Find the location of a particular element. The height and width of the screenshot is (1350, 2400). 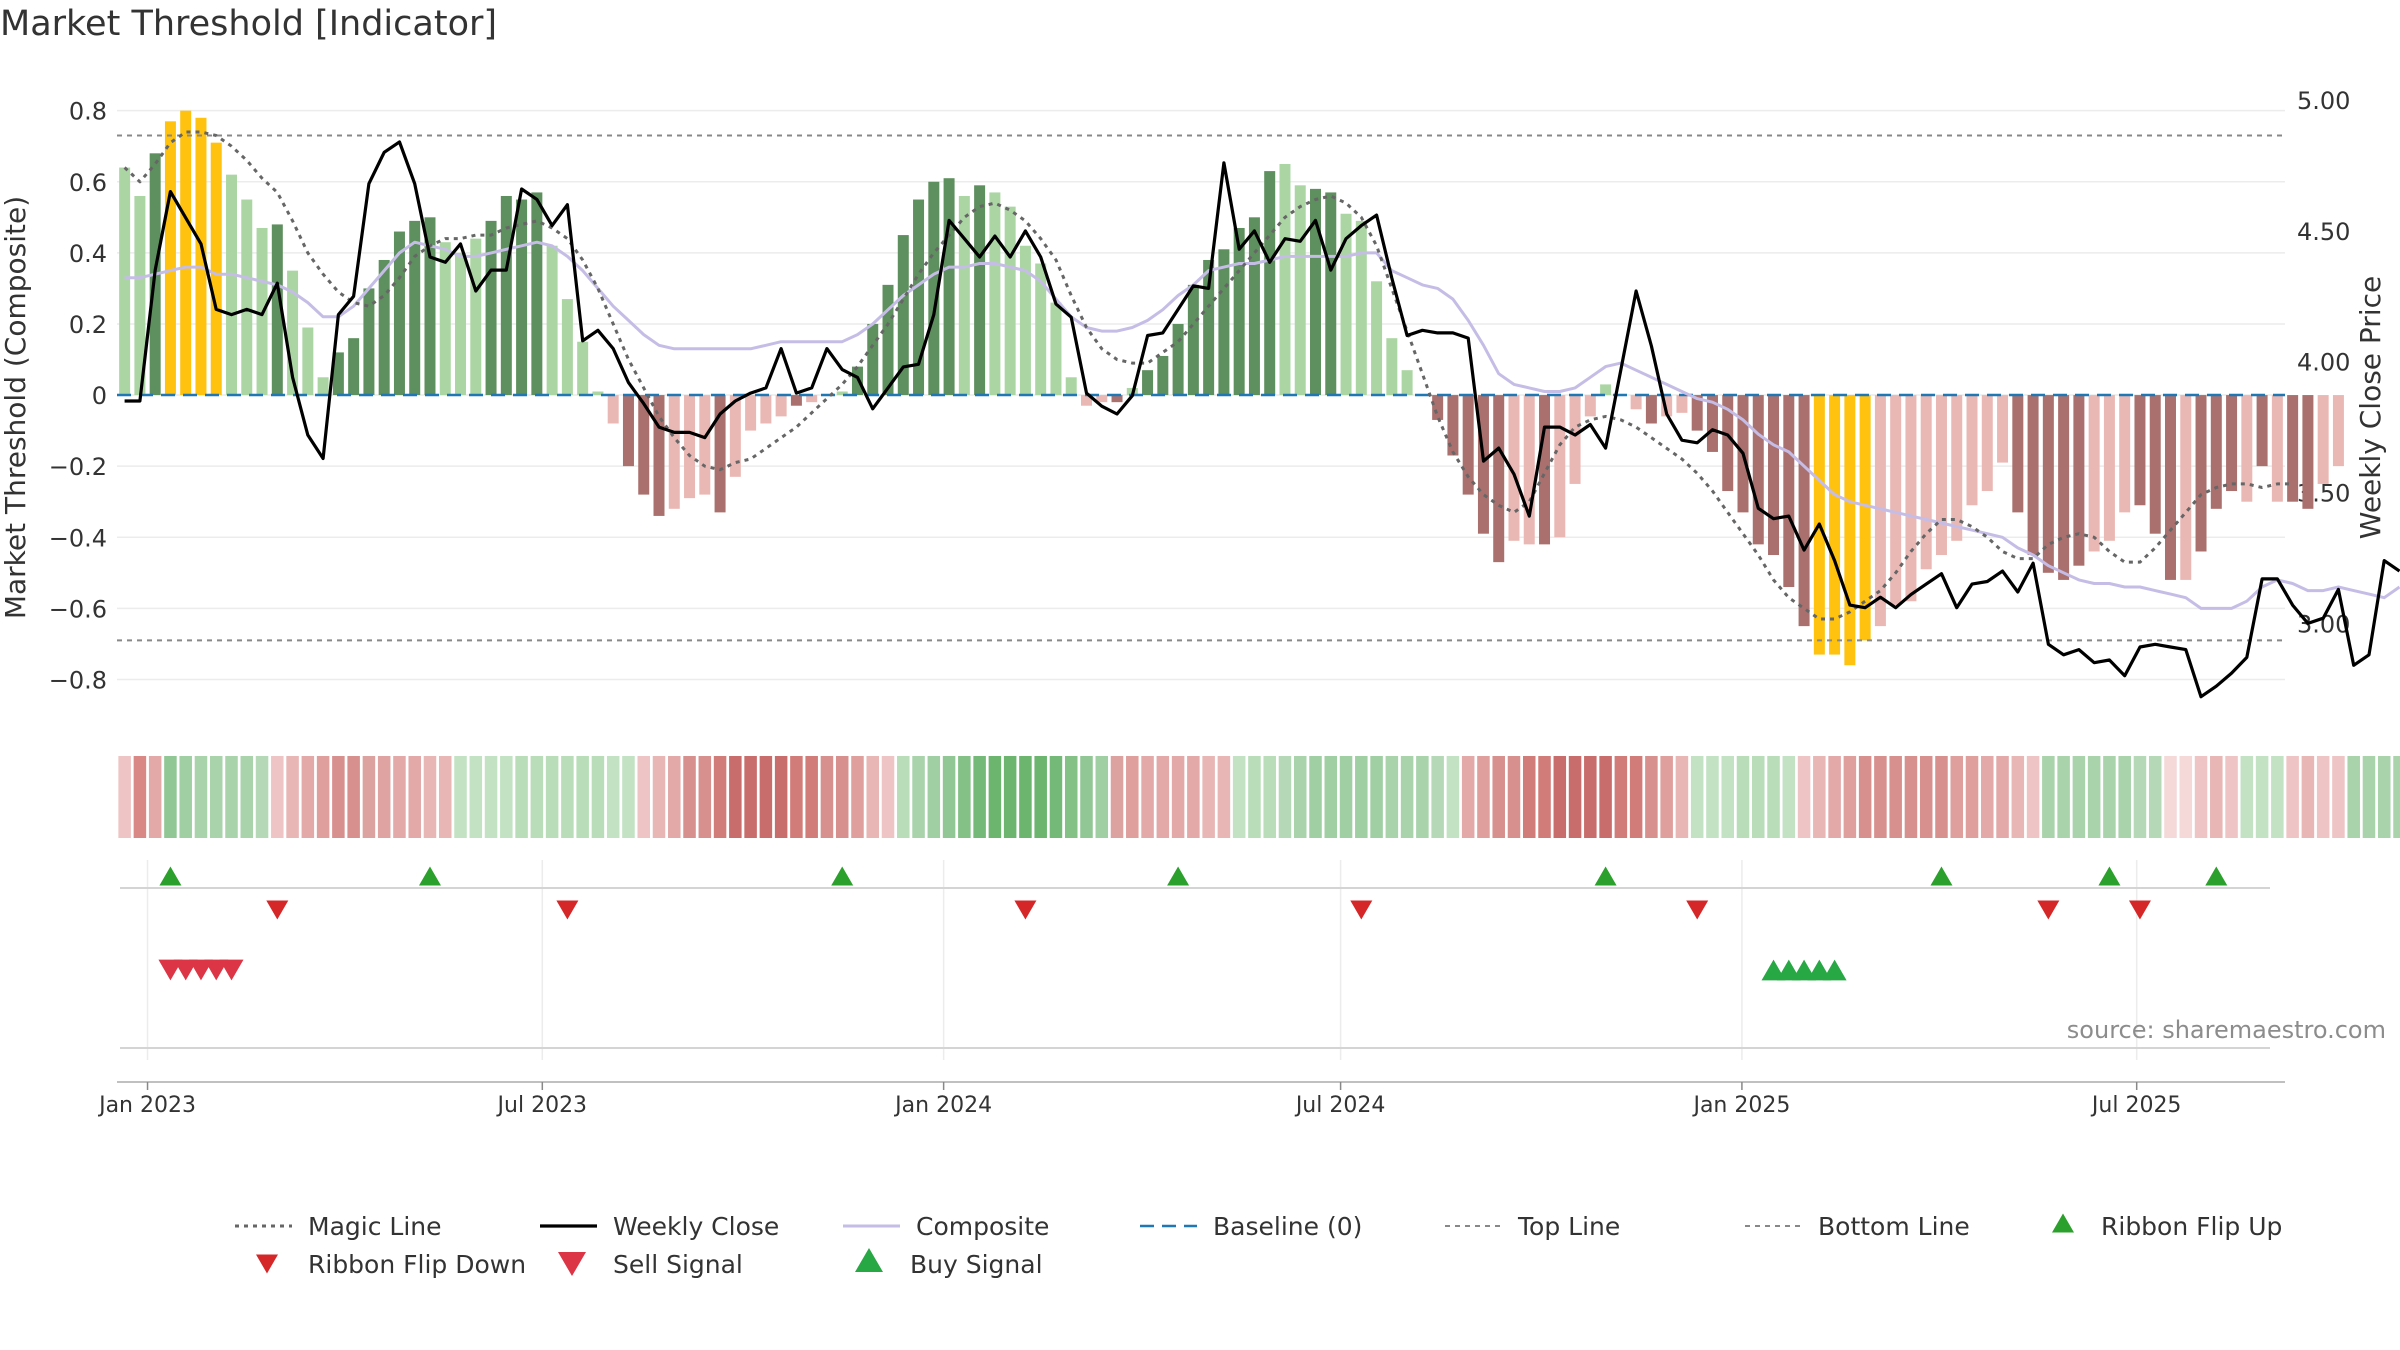

legend-label: Top Line is located at coordinates (1568, 1226).